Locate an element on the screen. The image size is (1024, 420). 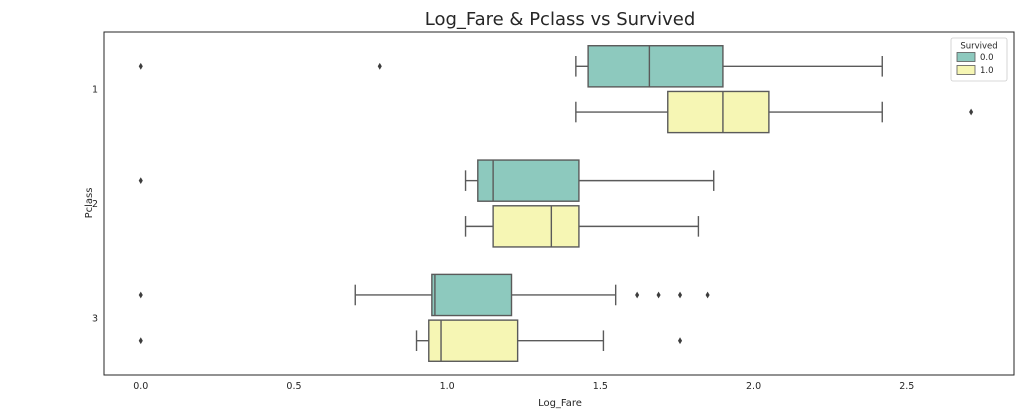
x-axis-ticks: 0.0 0.5 1.0 1.5 2.0 2.5 is located at coordinates (523, 386).